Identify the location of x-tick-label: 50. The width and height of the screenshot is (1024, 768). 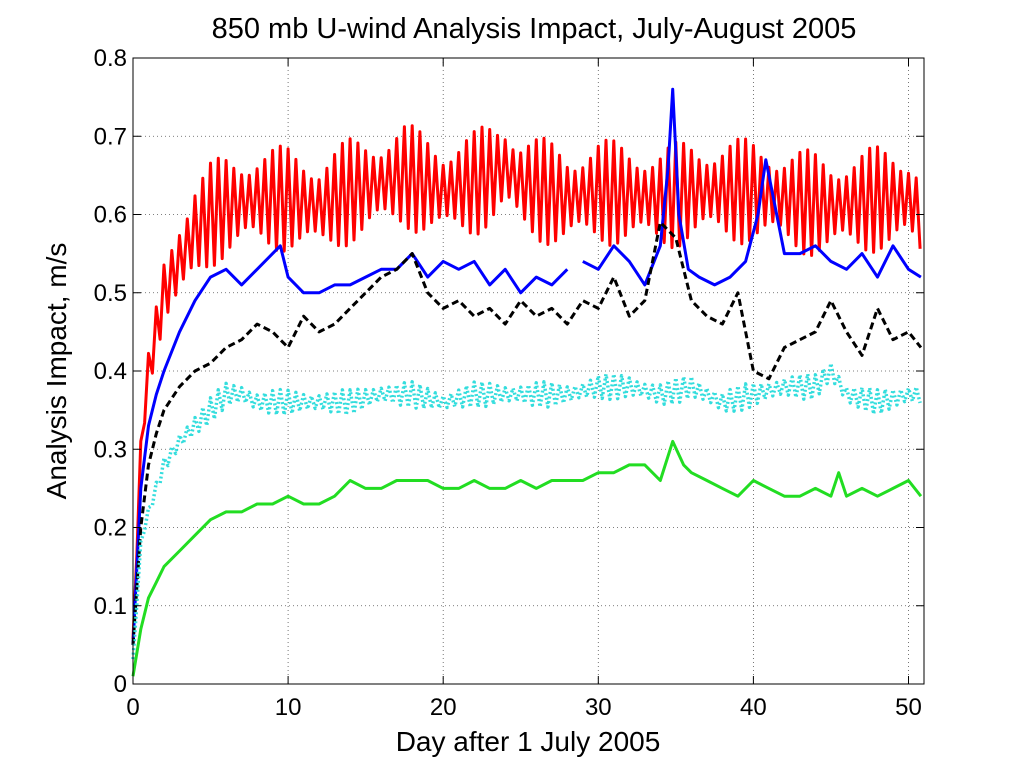
(908, 707).